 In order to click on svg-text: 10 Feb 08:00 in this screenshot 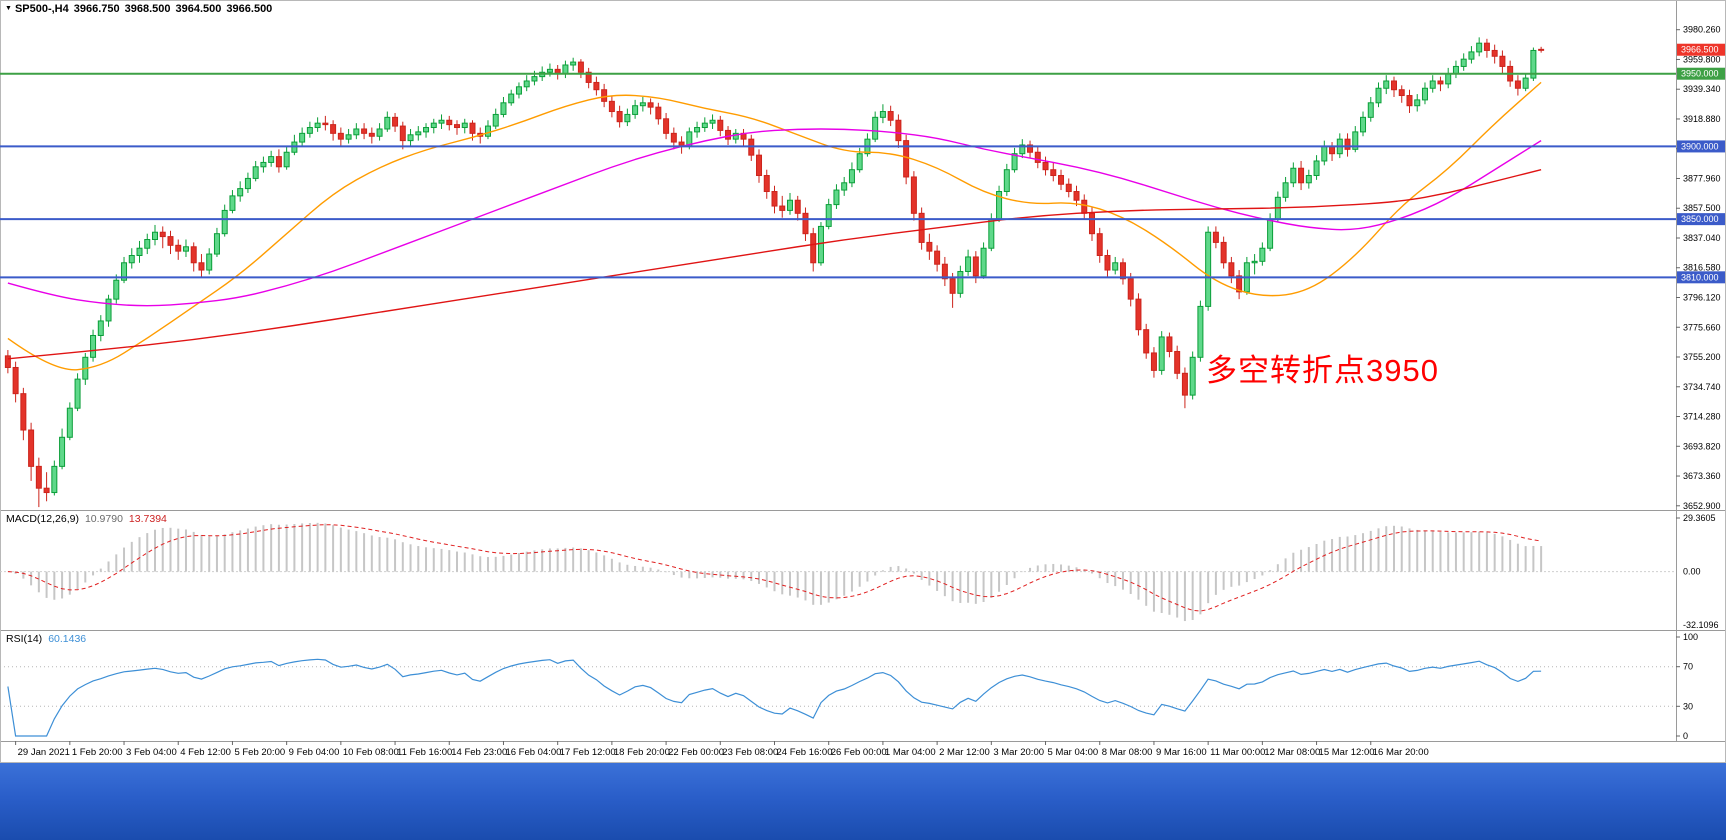, I will do `click(371, 752)`.